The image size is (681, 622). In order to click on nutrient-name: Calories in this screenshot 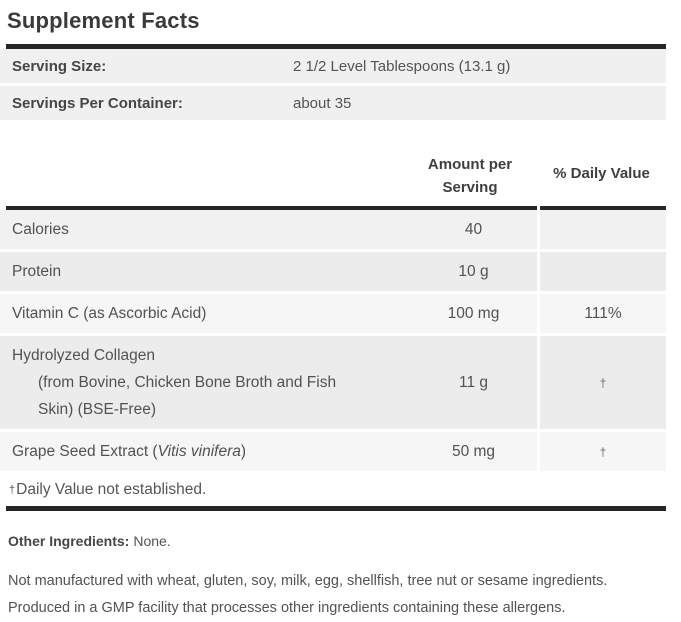, I will do `click(40, 229)`.